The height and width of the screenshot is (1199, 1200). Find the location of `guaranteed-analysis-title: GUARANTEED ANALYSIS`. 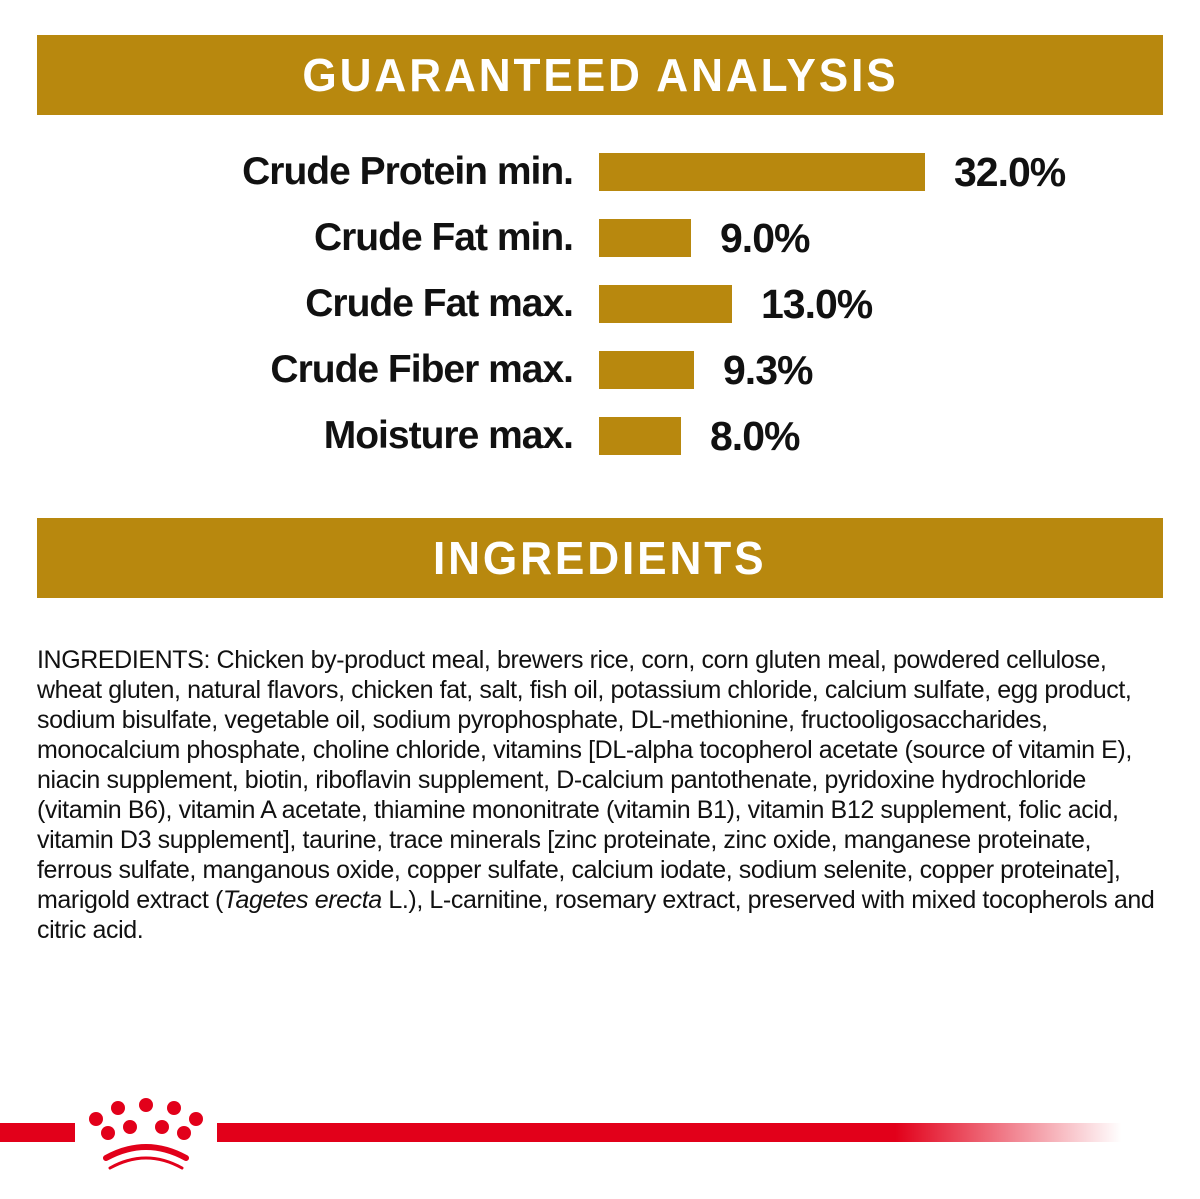

guaranteed-analysis-title: GUARANTEED ANALYSIS is located at coordinates (600, 75).